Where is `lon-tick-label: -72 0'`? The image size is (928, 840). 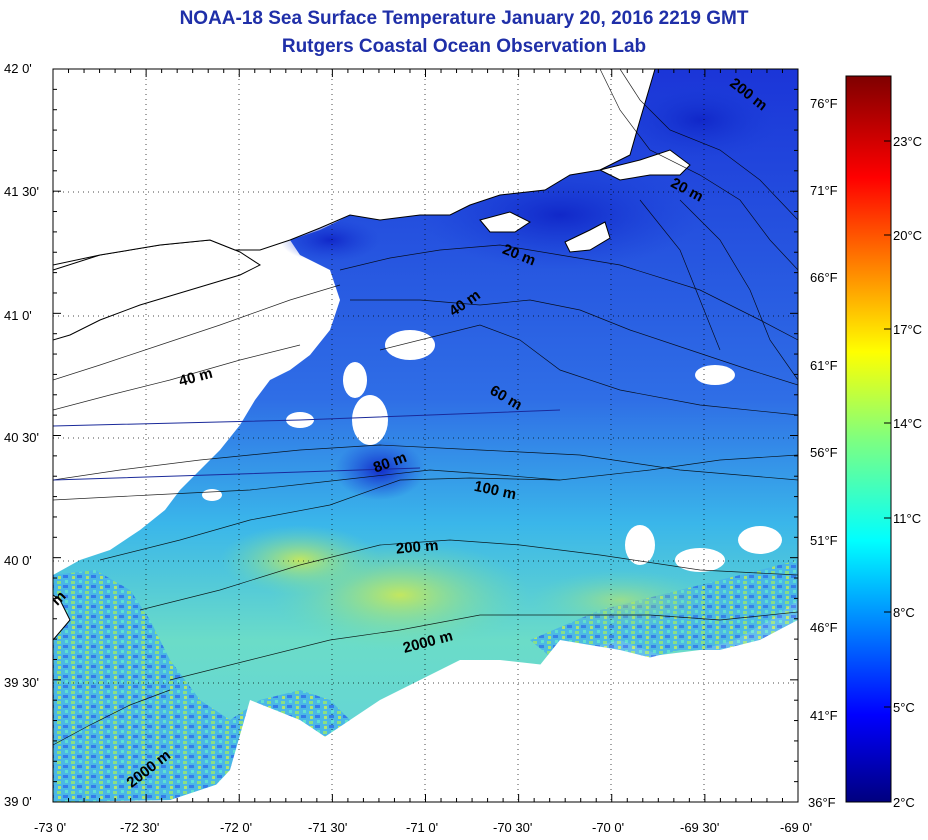
lon-tick-label: -72 0' is located at coordinates (236, 827).